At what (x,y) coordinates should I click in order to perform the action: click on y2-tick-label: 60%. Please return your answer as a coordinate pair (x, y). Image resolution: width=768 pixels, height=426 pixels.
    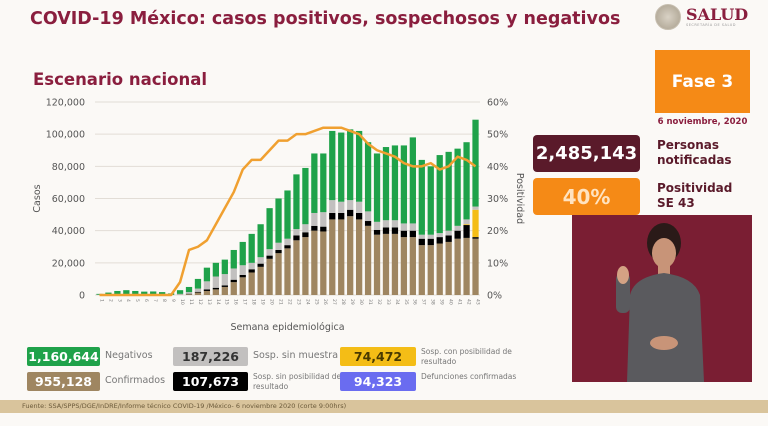
    Looking at the image, I should click on (497, 103).